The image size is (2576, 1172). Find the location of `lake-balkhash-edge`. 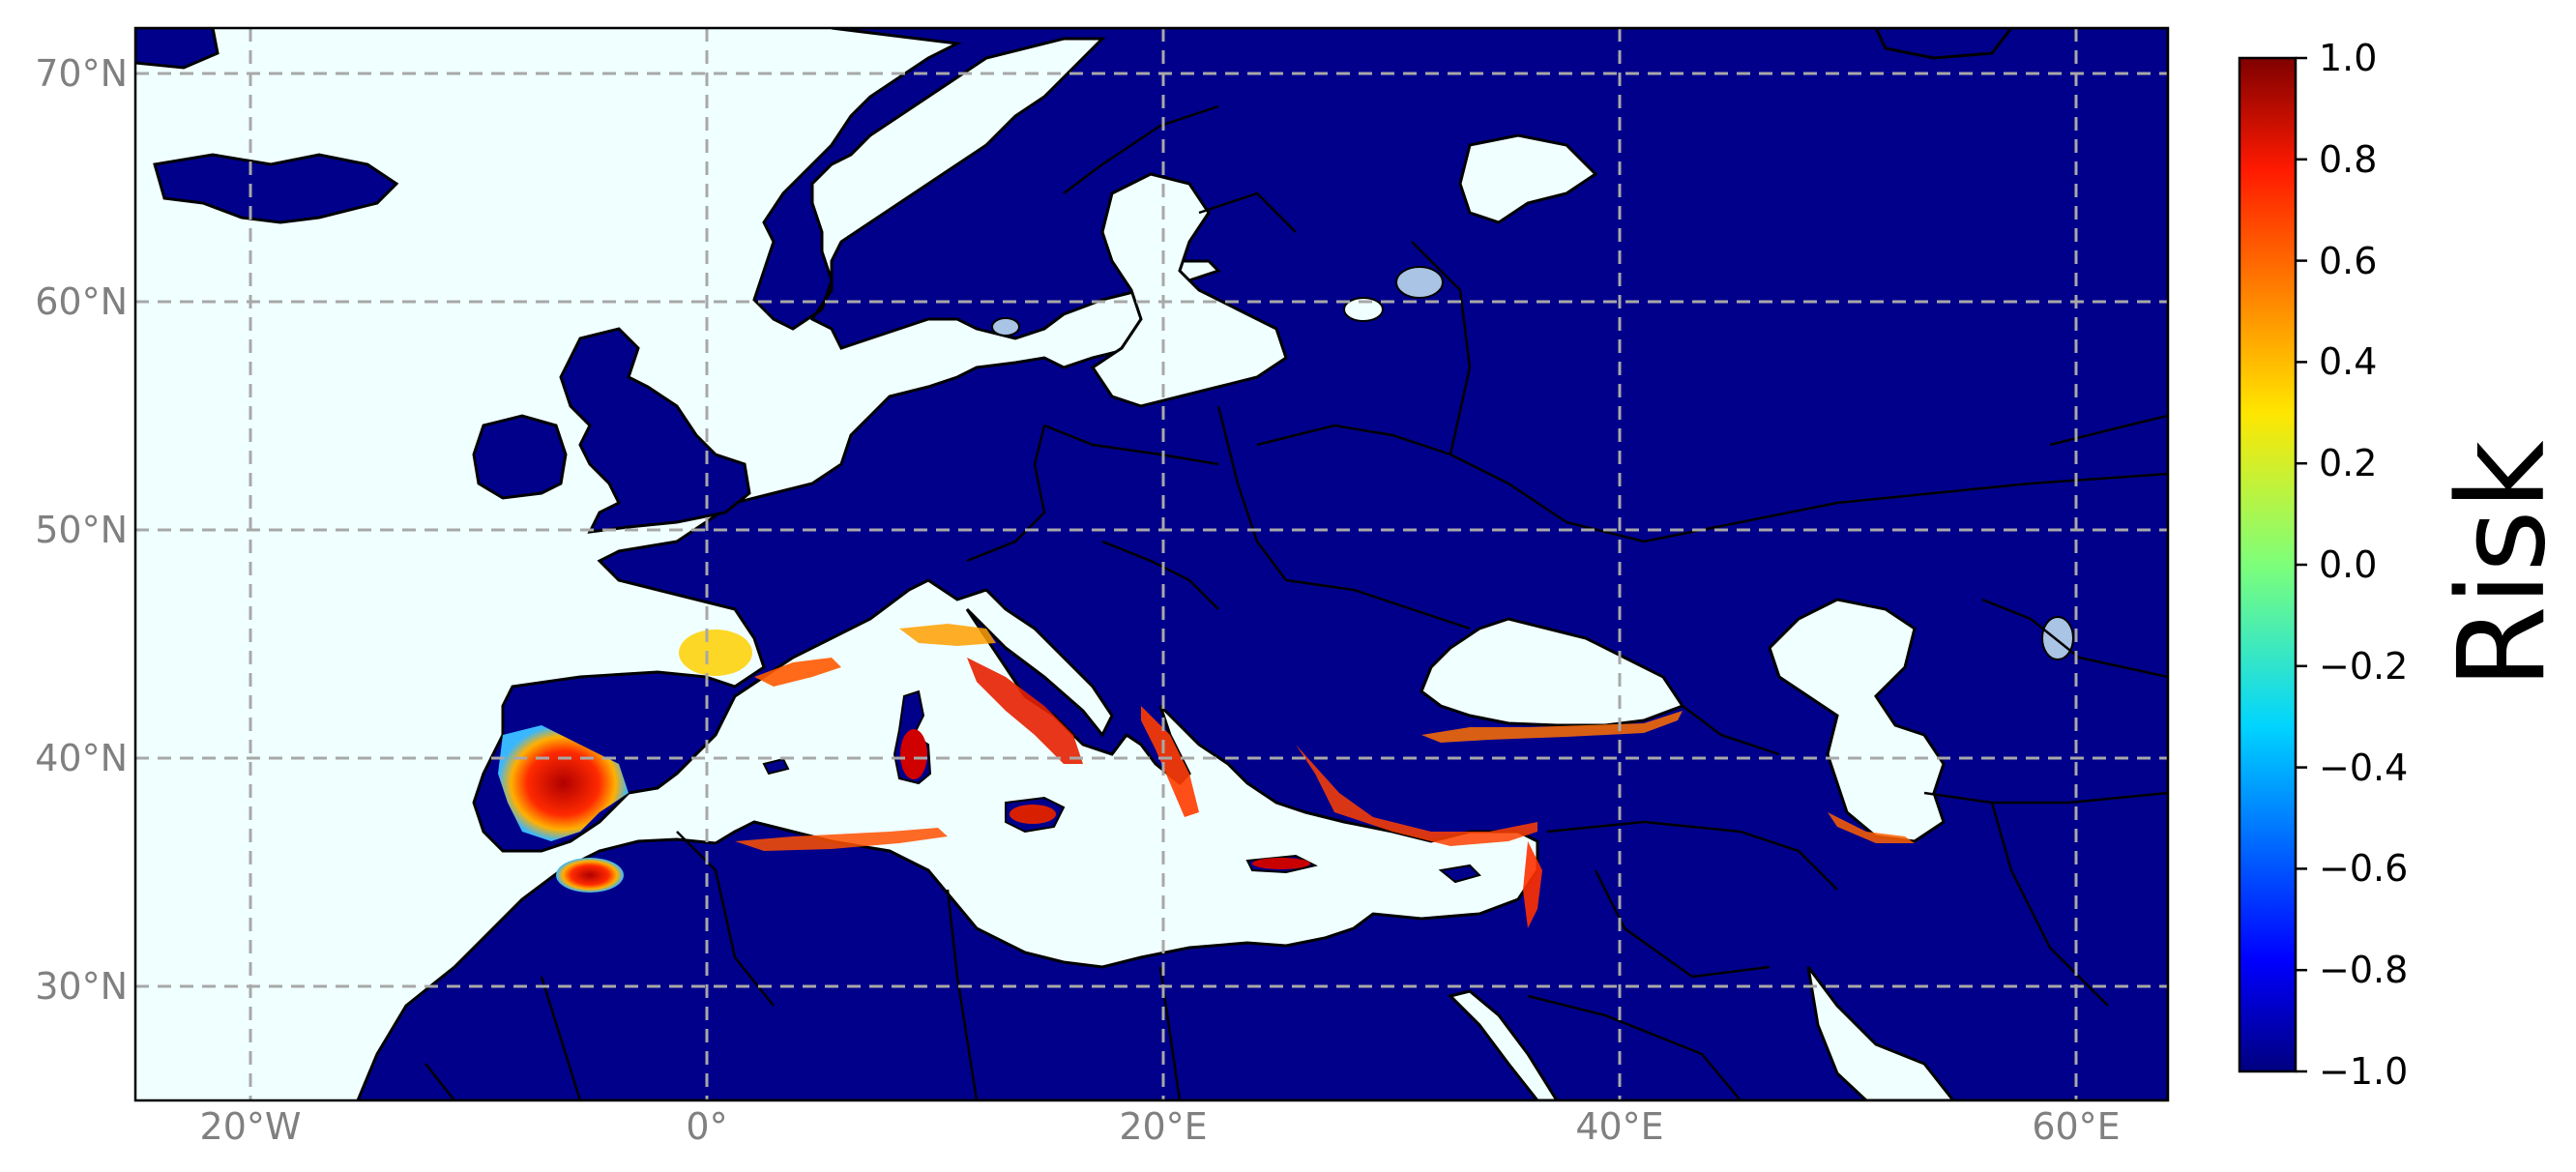

lake-balkhash-edge is located at coordinates (2057, 638).